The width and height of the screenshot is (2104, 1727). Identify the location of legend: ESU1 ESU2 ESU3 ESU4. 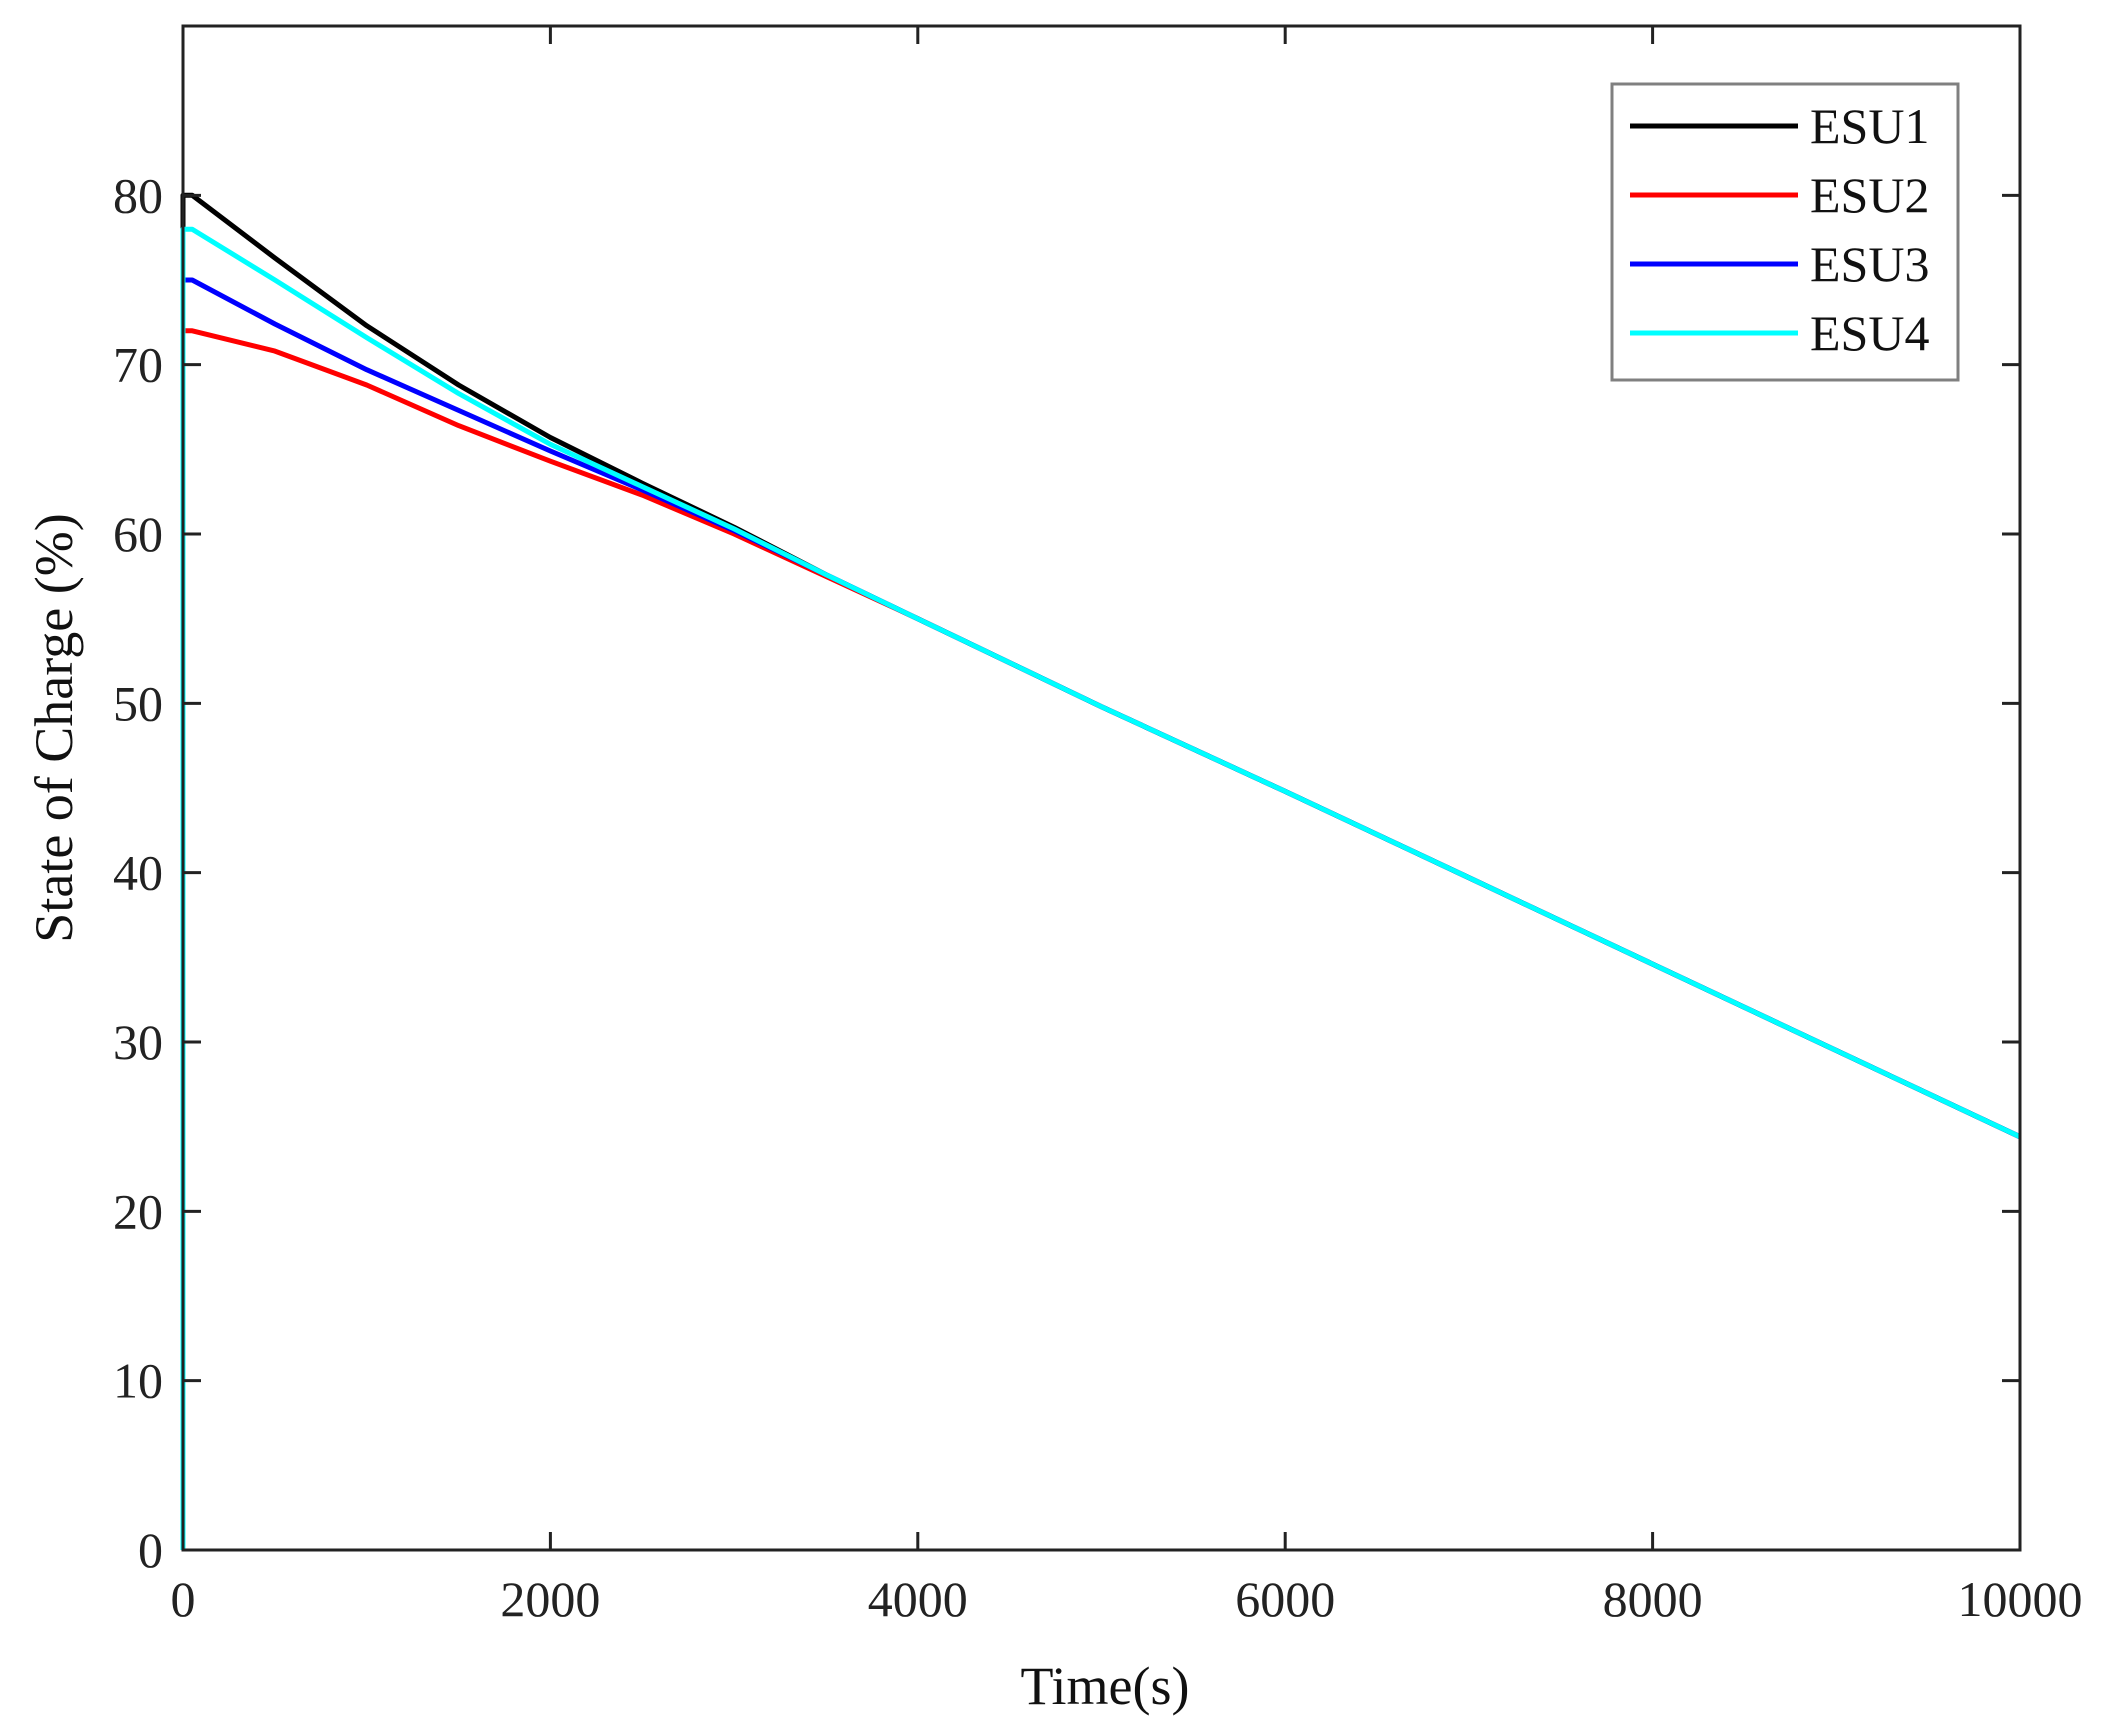
(1785, 232).